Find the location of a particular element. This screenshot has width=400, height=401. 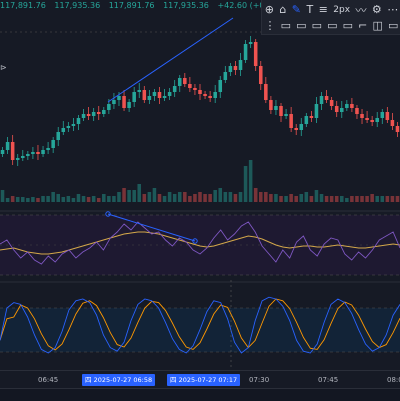

layout-icon: ◫ is located at coordinates (377, 25).